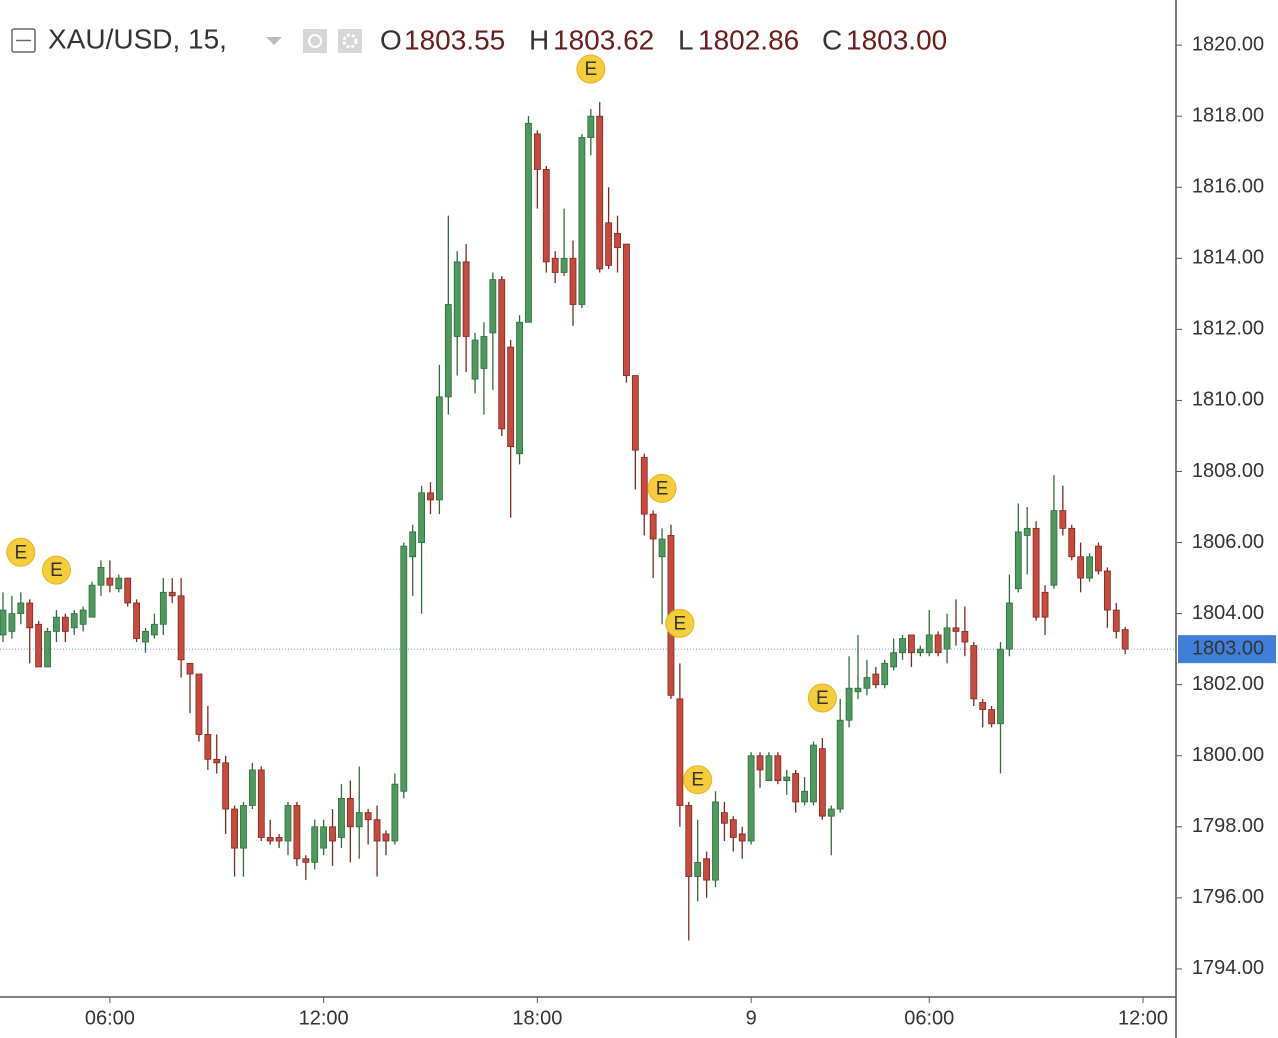  I want to click on x-tick-label: 18:00, so click(537, 1018).